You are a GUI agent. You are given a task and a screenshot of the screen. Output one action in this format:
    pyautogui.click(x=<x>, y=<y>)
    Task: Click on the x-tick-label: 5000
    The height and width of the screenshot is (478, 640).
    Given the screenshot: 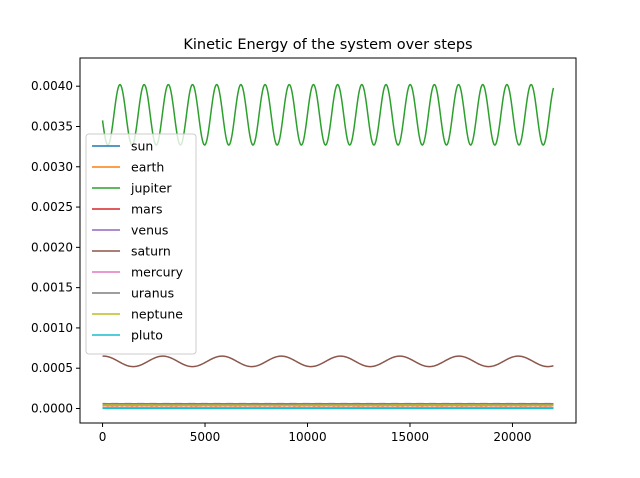 What is the action you would take?
    pyautogui.click(x=205, y=437)
    